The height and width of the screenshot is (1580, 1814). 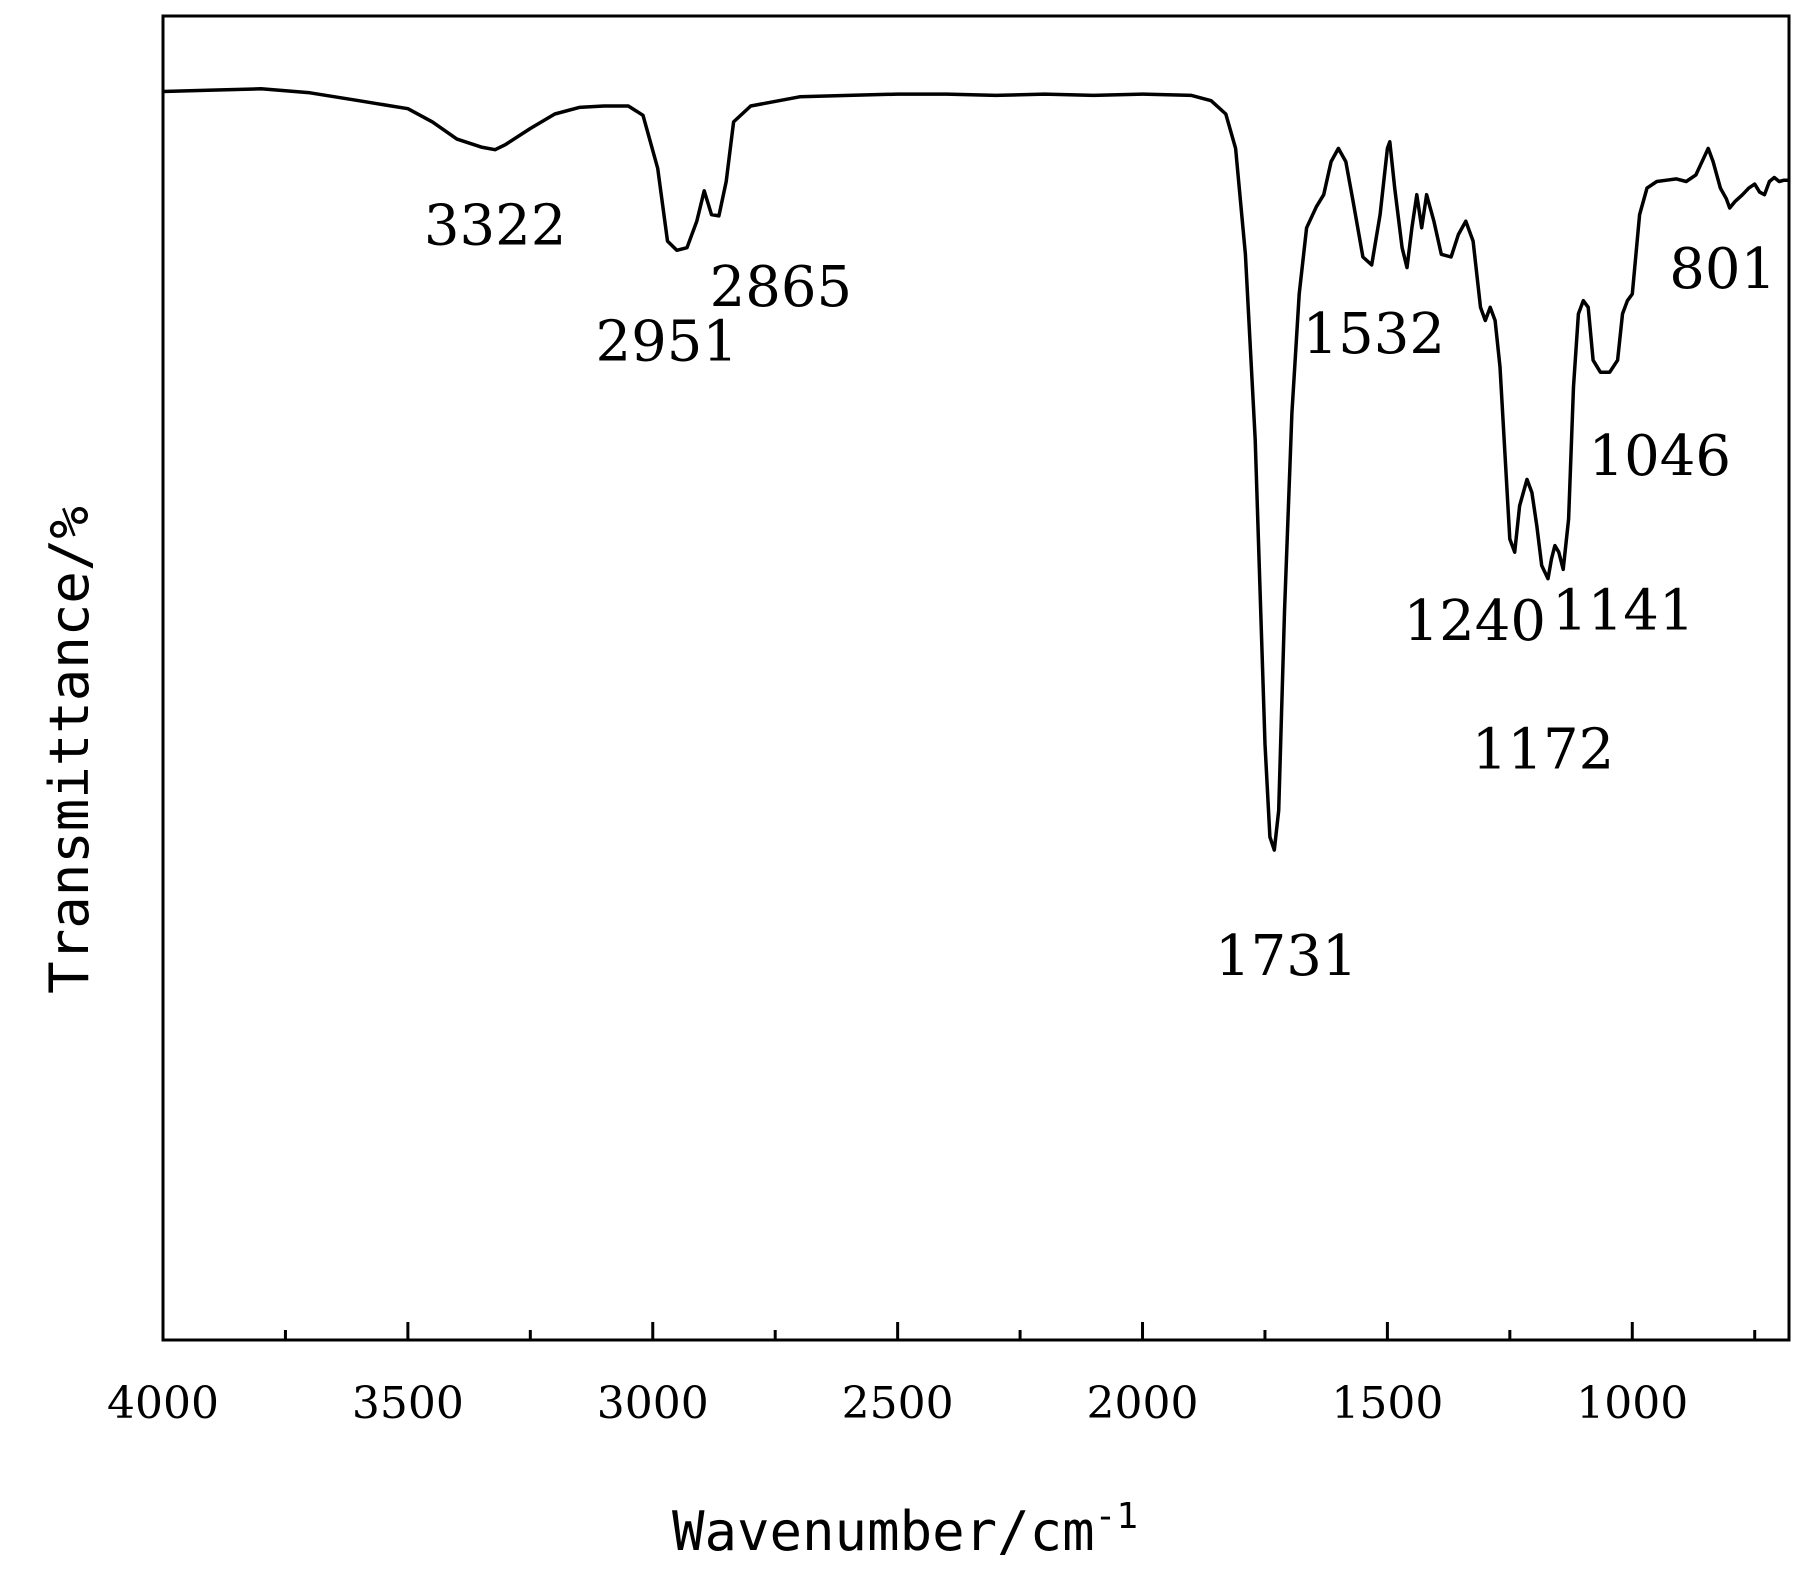 What do you see at coordinates (1543, 750) in the screenshot?
I see `peak-label-1172: 1172` at bounding box center [1543, 750].